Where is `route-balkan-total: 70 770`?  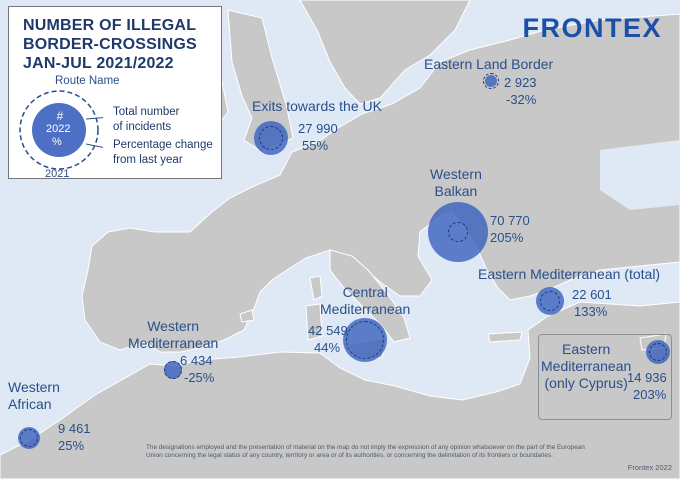
route-balkan-total: 70 770 is located at coordinates (510, 220).